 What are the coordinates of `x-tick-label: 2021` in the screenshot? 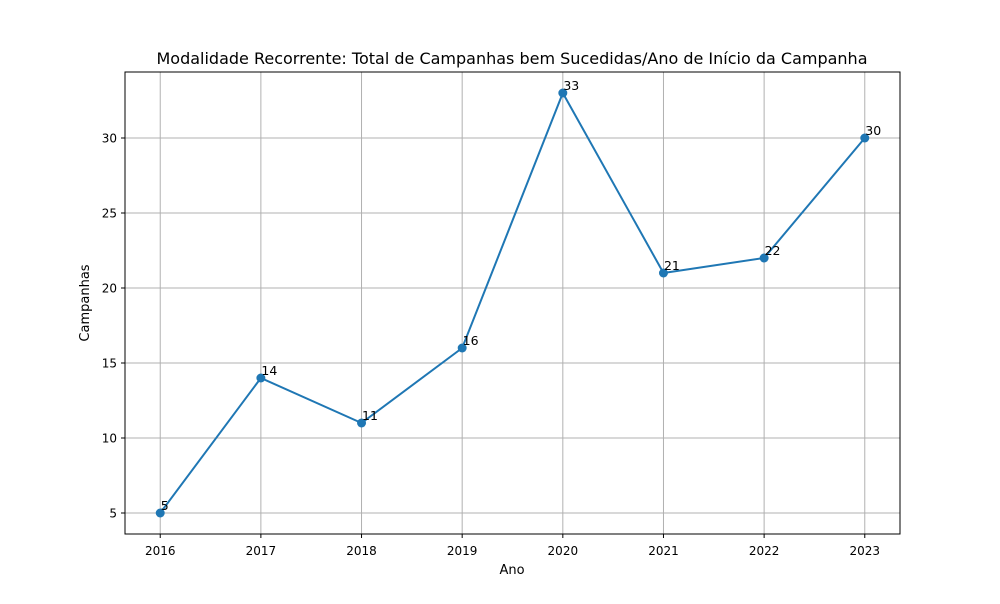 It's located at (663, 551).